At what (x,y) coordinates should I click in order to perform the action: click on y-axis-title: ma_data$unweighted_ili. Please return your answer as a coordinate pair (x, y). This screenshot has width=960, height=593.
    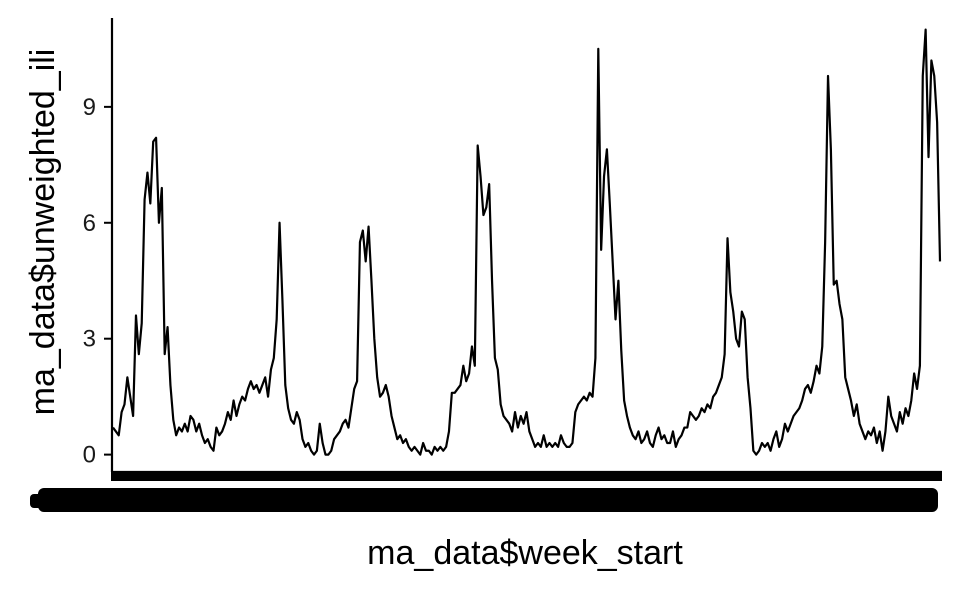
    Looking at the image, I should click on (43, 232).